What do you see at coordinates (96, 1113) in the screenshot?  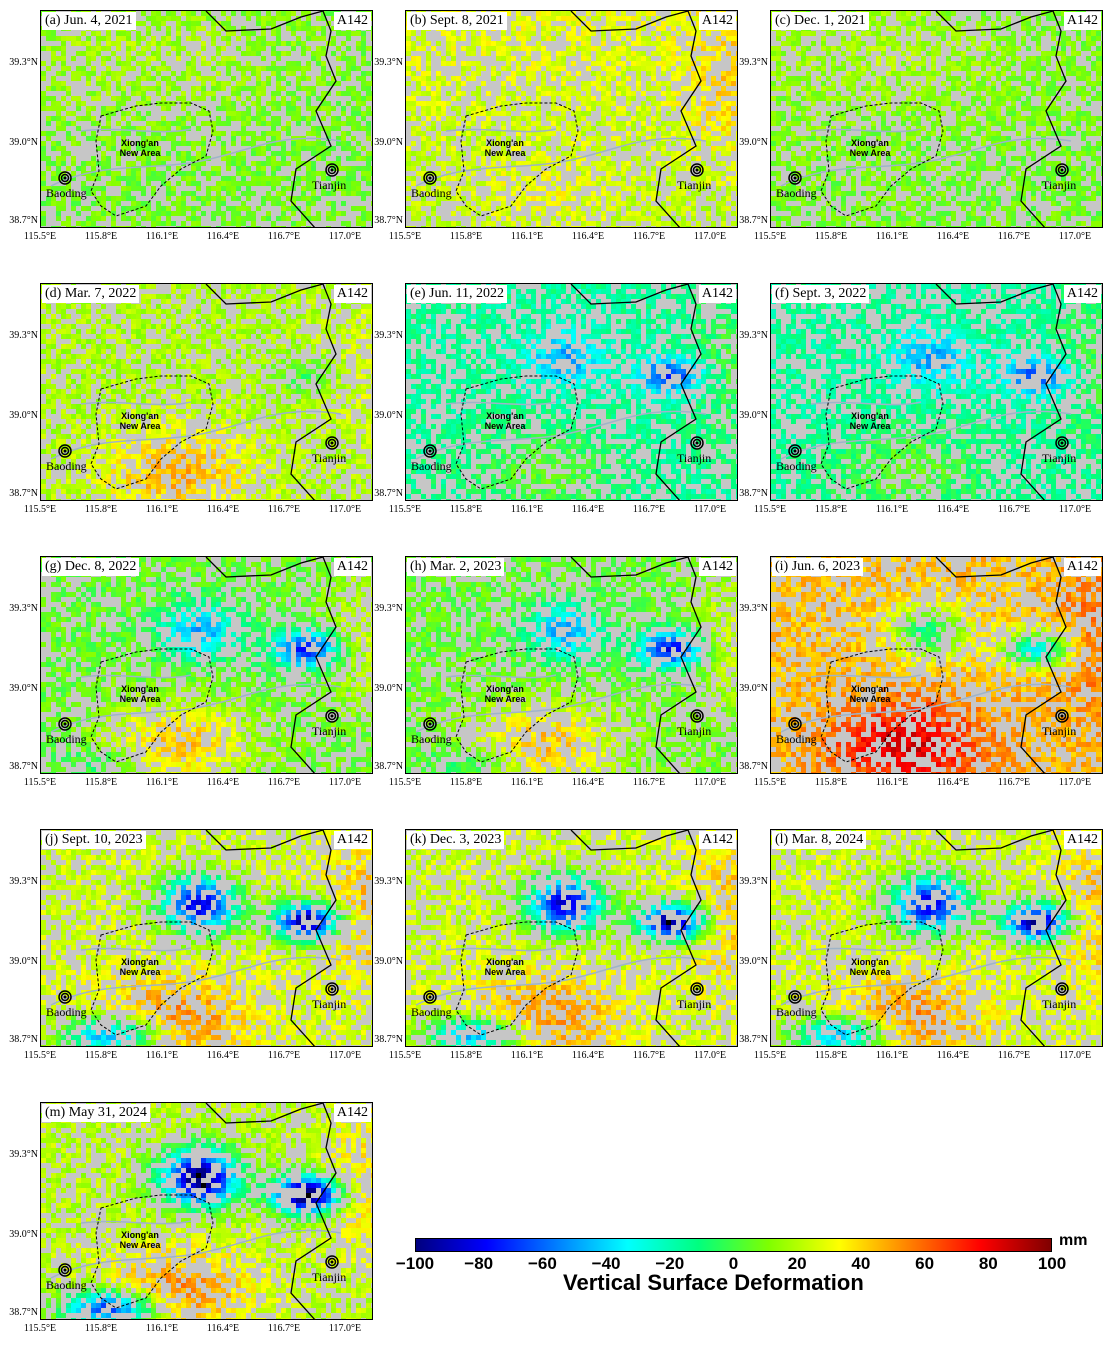 I see `panel-date-label: (m) May 31, 2024` at bounding box center [96, 1113].